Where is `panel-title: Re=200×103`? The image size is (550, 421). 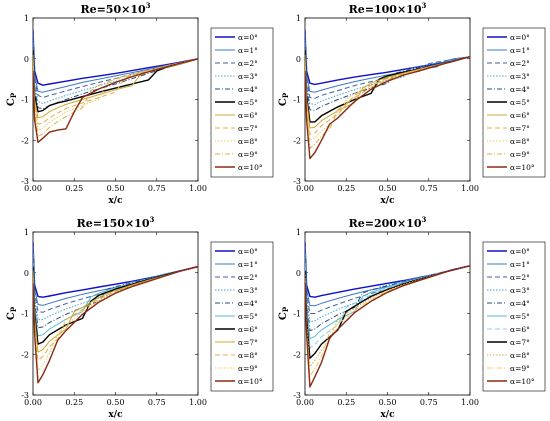
panel-title: Re=200×103 is located at coordinates (388, 222).